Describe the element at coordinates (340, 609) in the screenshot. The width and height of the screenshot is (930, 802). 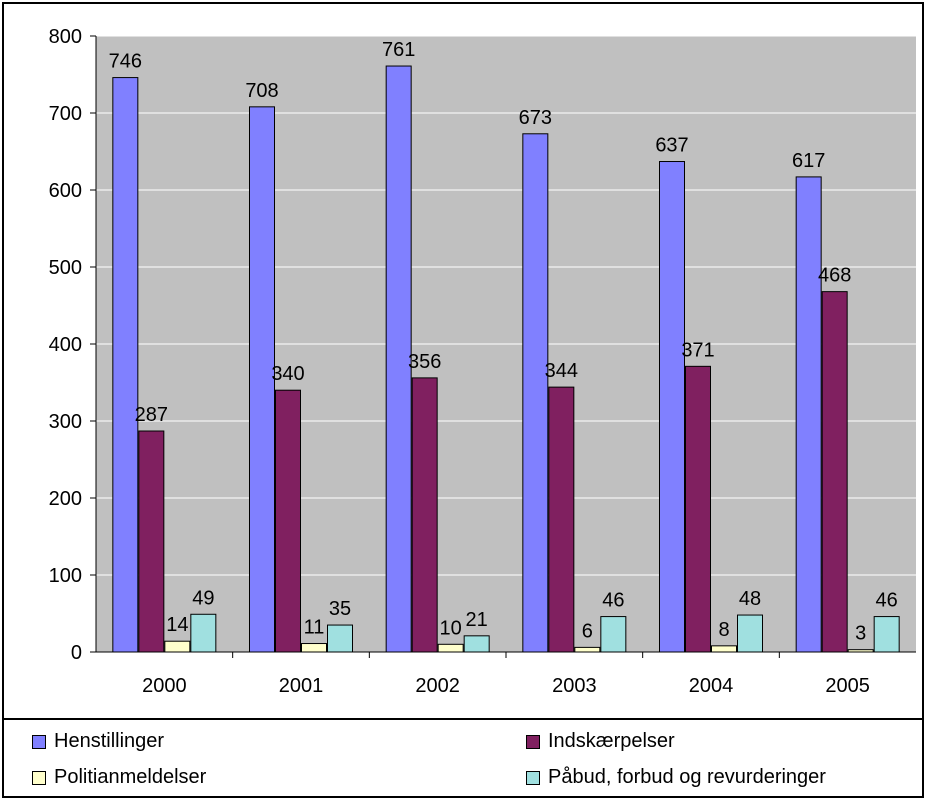
I see `data-label: 35` at that location.